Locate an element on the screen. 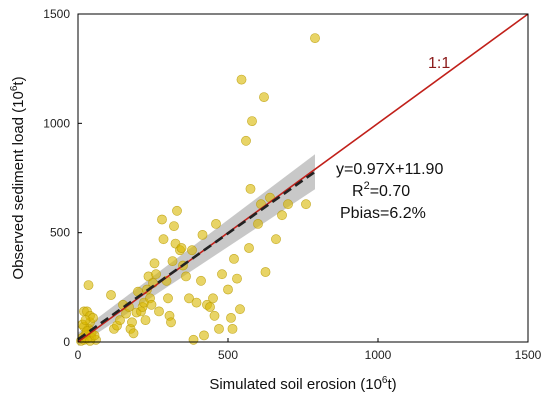 Image resolution: width=550 pixels, height=403 pixels. r-squared-superscript: 2 is located at coordinates (367, 186).